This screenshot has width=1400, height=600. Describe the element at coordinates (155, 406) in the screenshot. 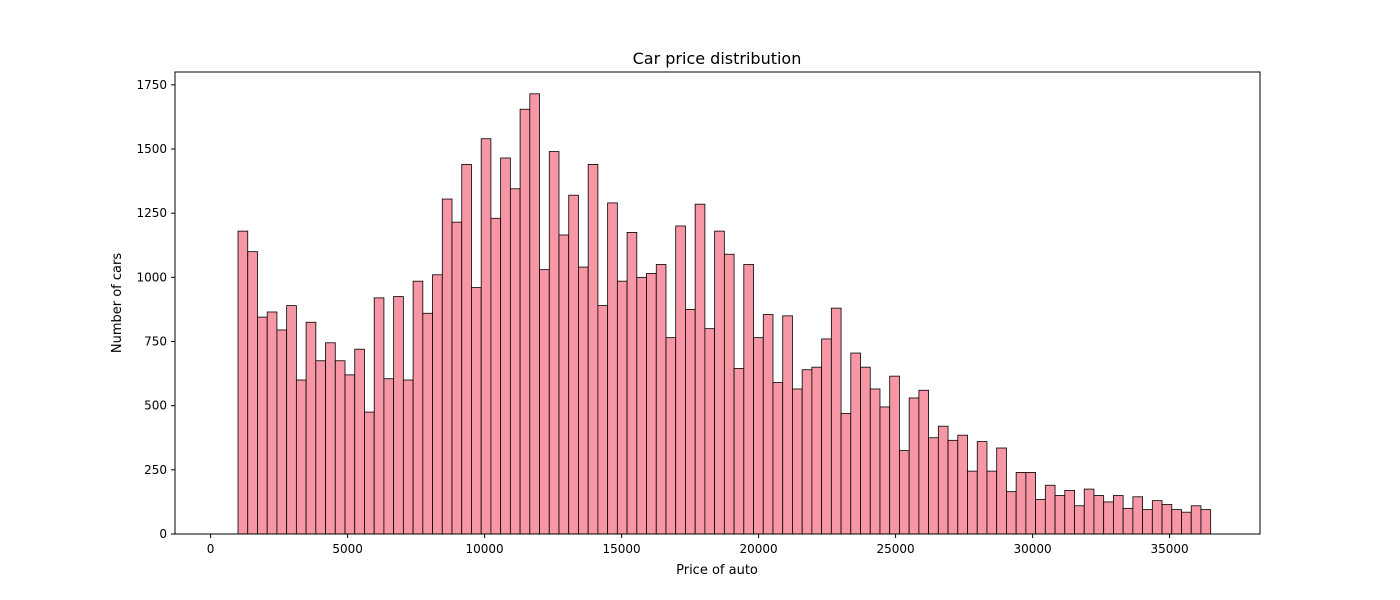

I see `y-tick-label: 500` at that location.